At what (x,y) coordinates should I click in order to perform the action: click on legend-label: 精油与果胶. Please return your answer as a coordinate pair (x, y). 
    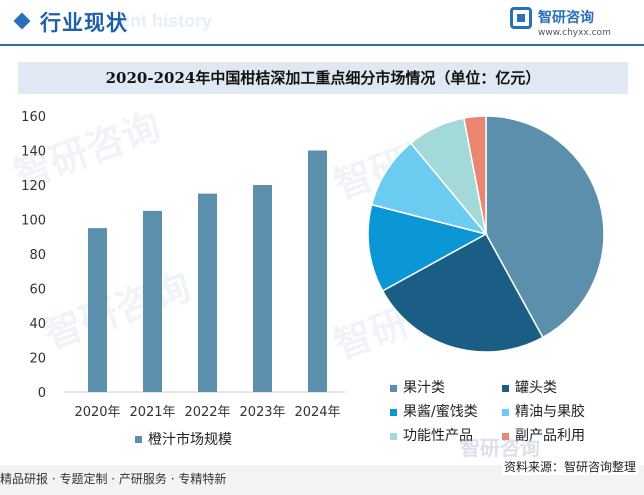
    Looking at the image, I should click on (550, 412).